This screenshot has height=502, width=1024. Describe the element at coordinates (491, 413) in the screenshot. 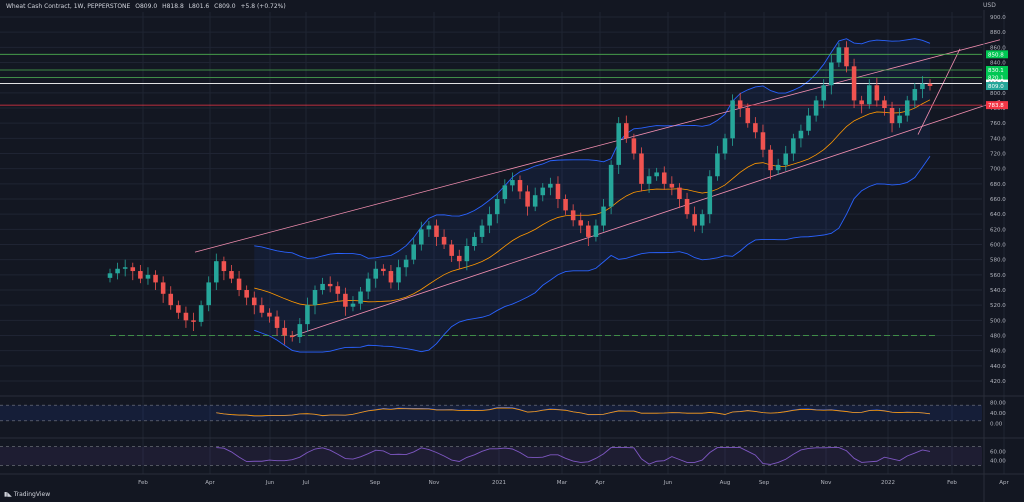

I see `rsi-band` at that location.